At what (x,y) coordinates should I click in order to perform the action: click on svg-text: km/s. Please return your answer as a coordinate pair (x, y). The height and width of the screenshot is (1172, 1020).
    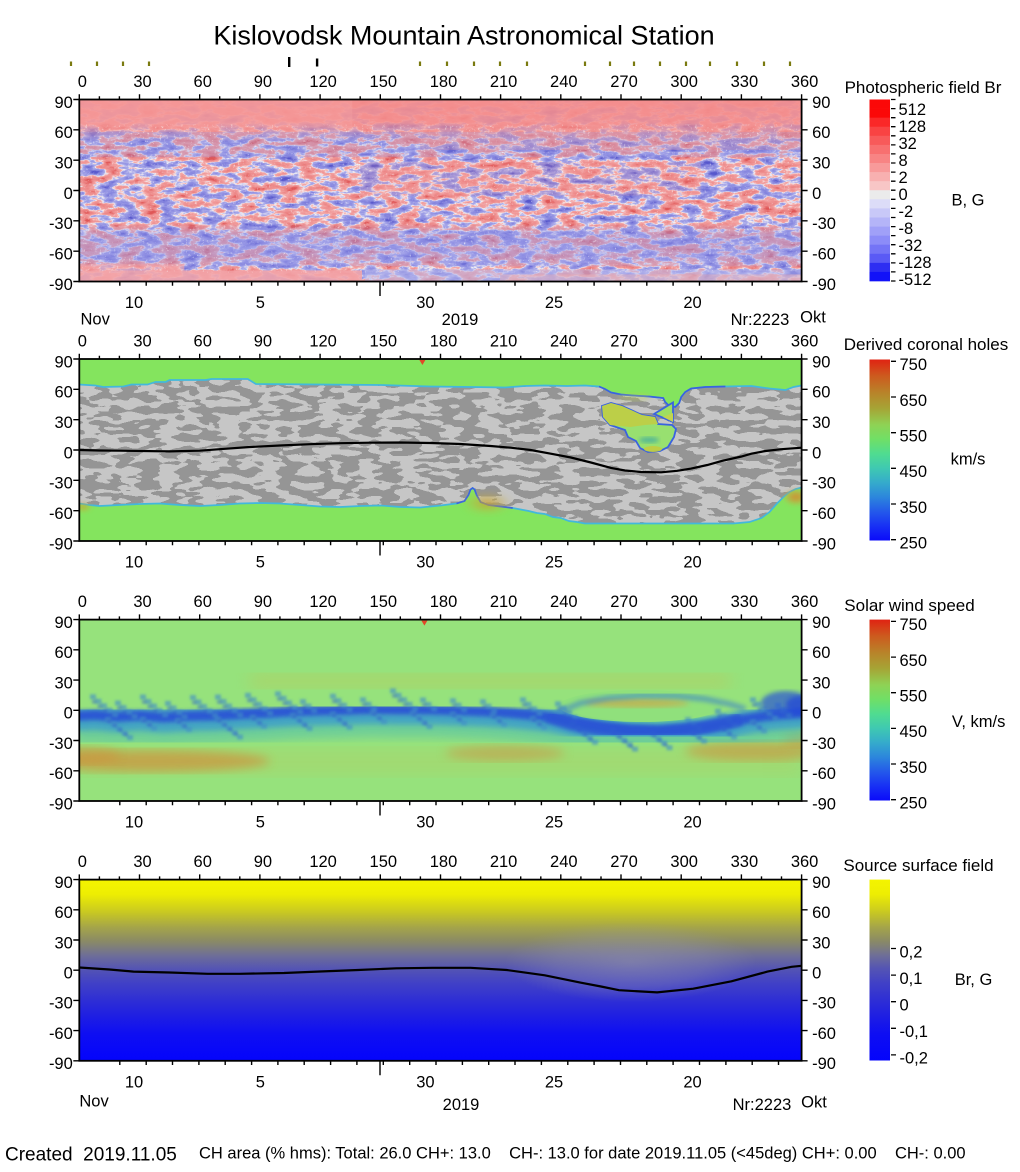
    Looking at the image, I should click on (968, 460).